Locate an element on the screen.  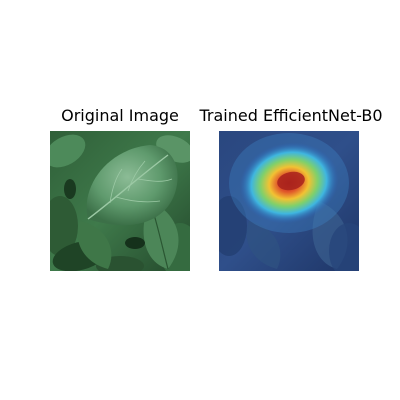
original-image-title: Original Image is located at coordinates (120, 115).